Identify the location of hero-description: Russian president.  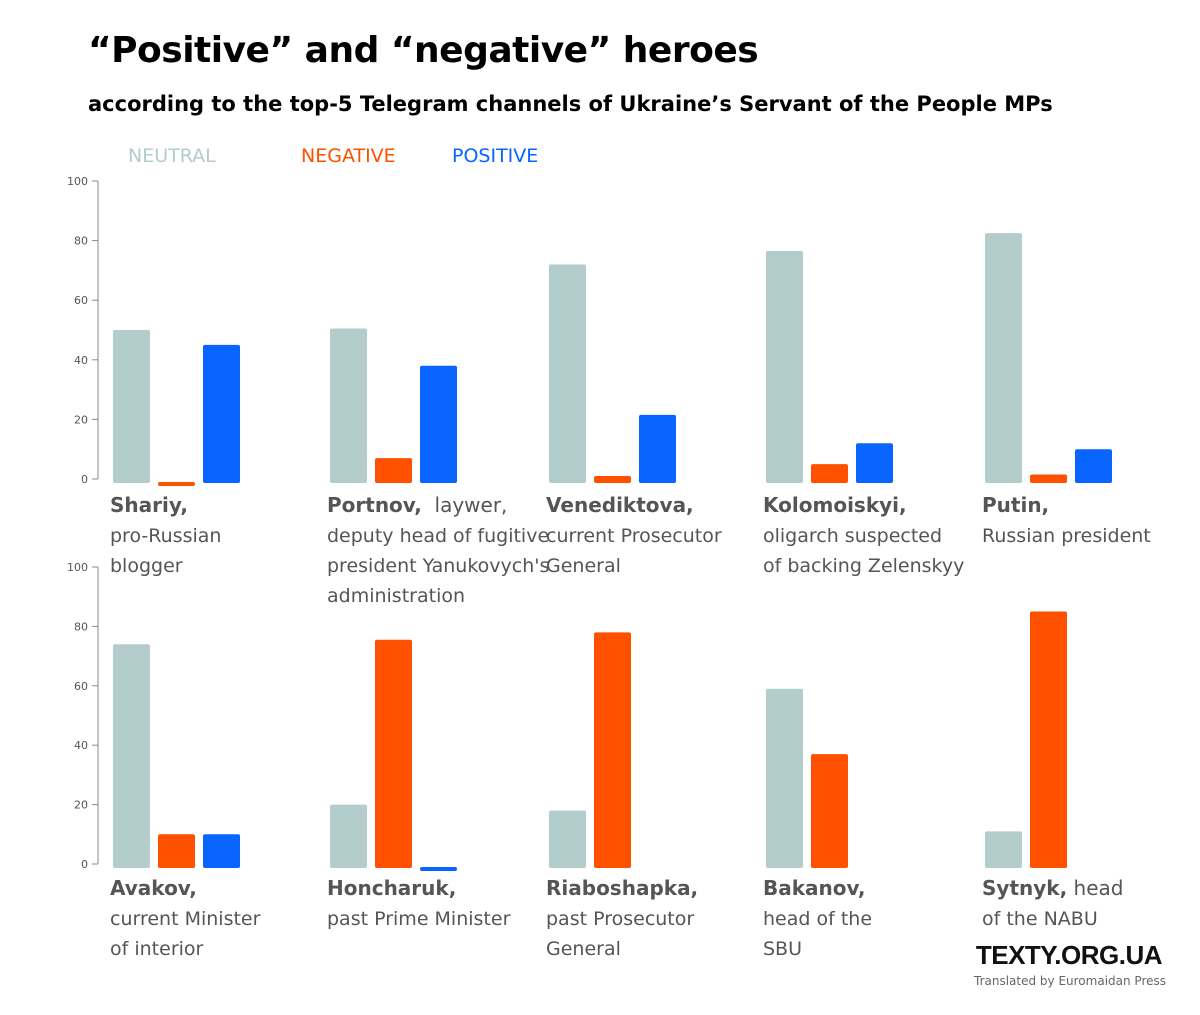
(1066, 536).